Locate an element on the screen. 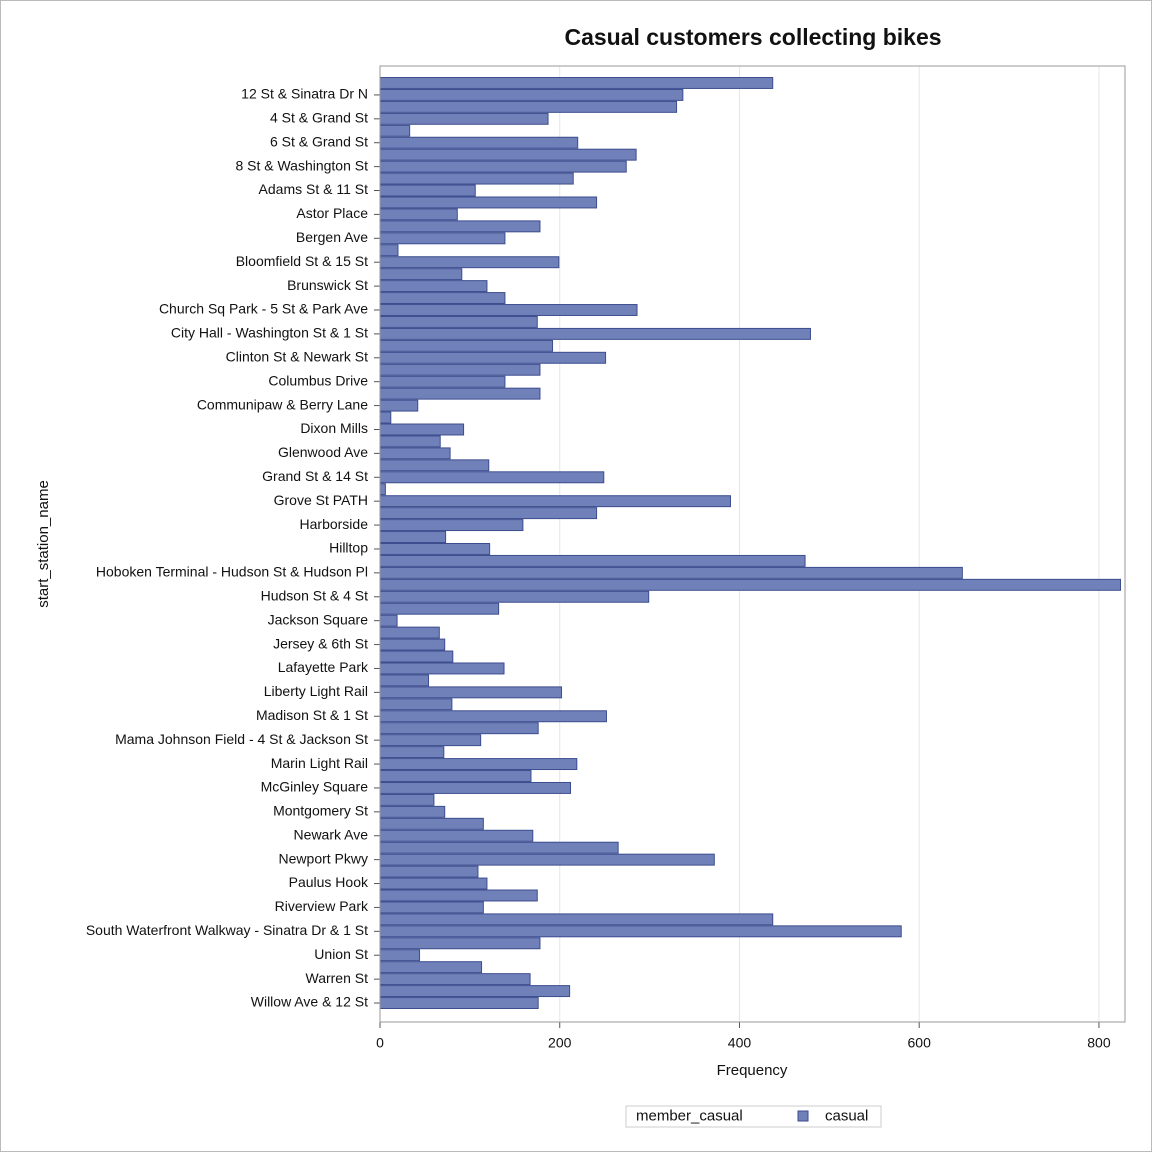 The height and width of the screenshot is (1157, 1152). y-tick-label: Bloomfield St & 15 St is located at coordinates (302, 261).